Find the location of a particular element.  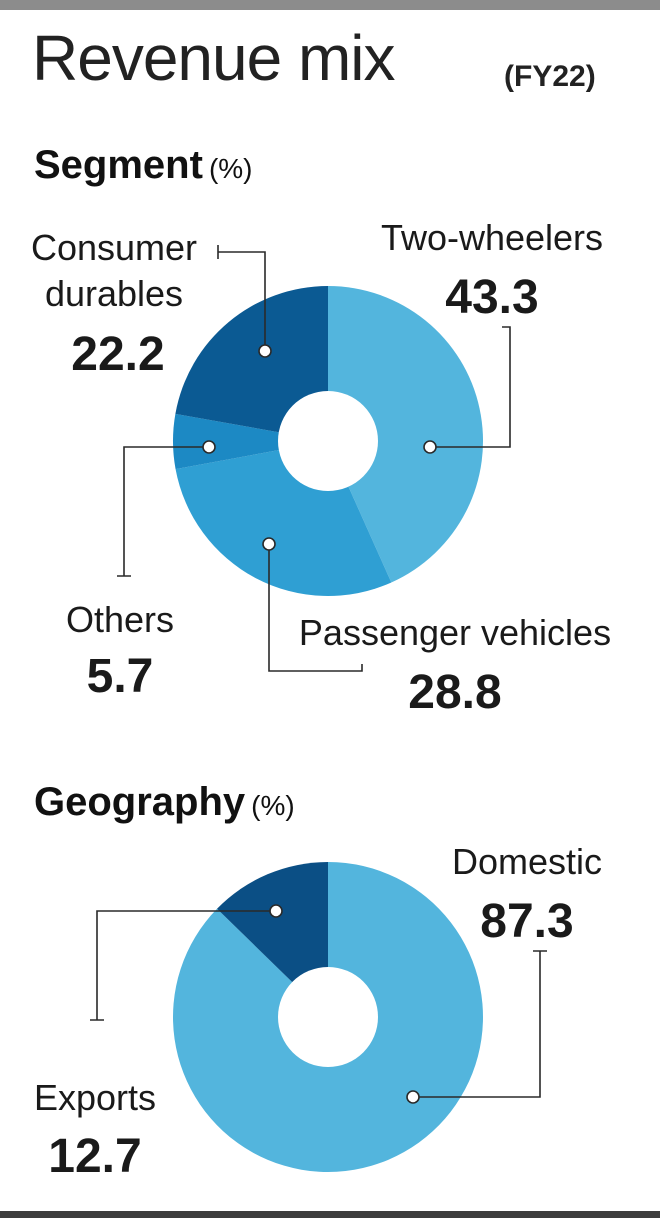

category-label-consumer-durables: durables is located at coordinates (114, 293).